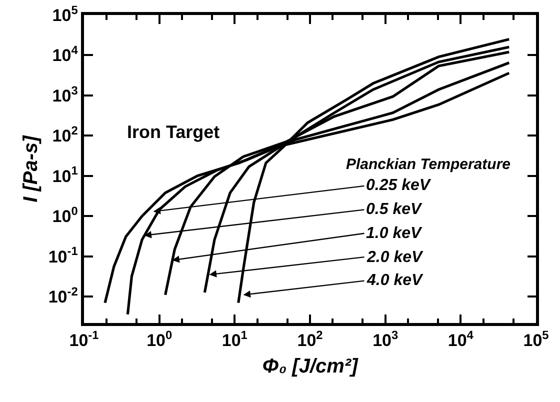 The width and height of the screenshot is (560, 402). I want to click on y-tick-label: 10$^{2}$, so click(65, 134).